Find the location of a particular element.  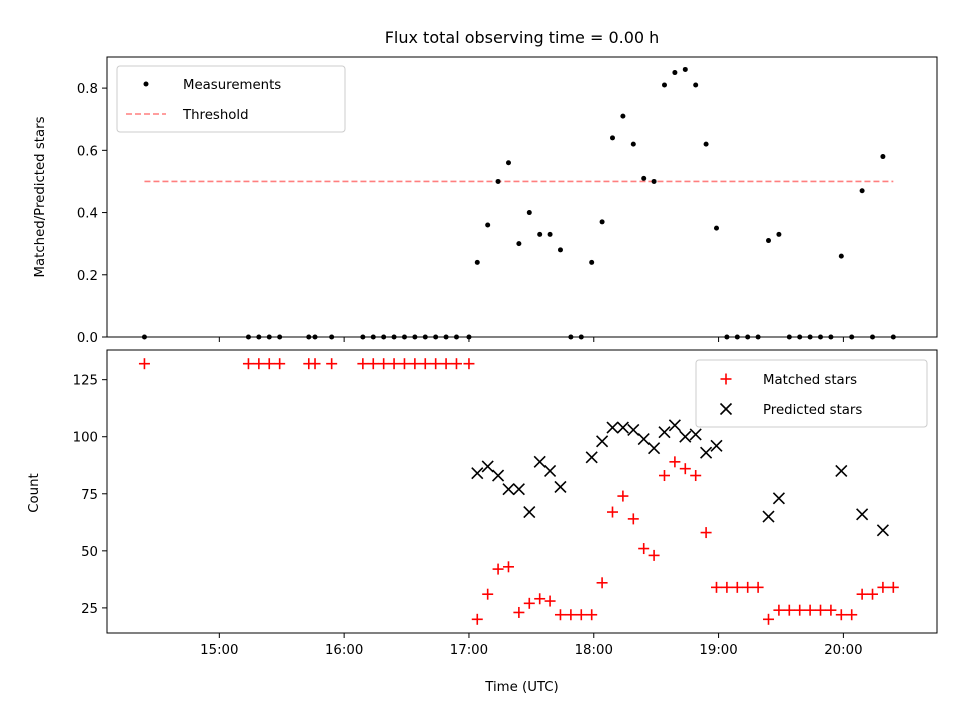

y-tick-label: 0.6 is located at coordinates (87, 151).